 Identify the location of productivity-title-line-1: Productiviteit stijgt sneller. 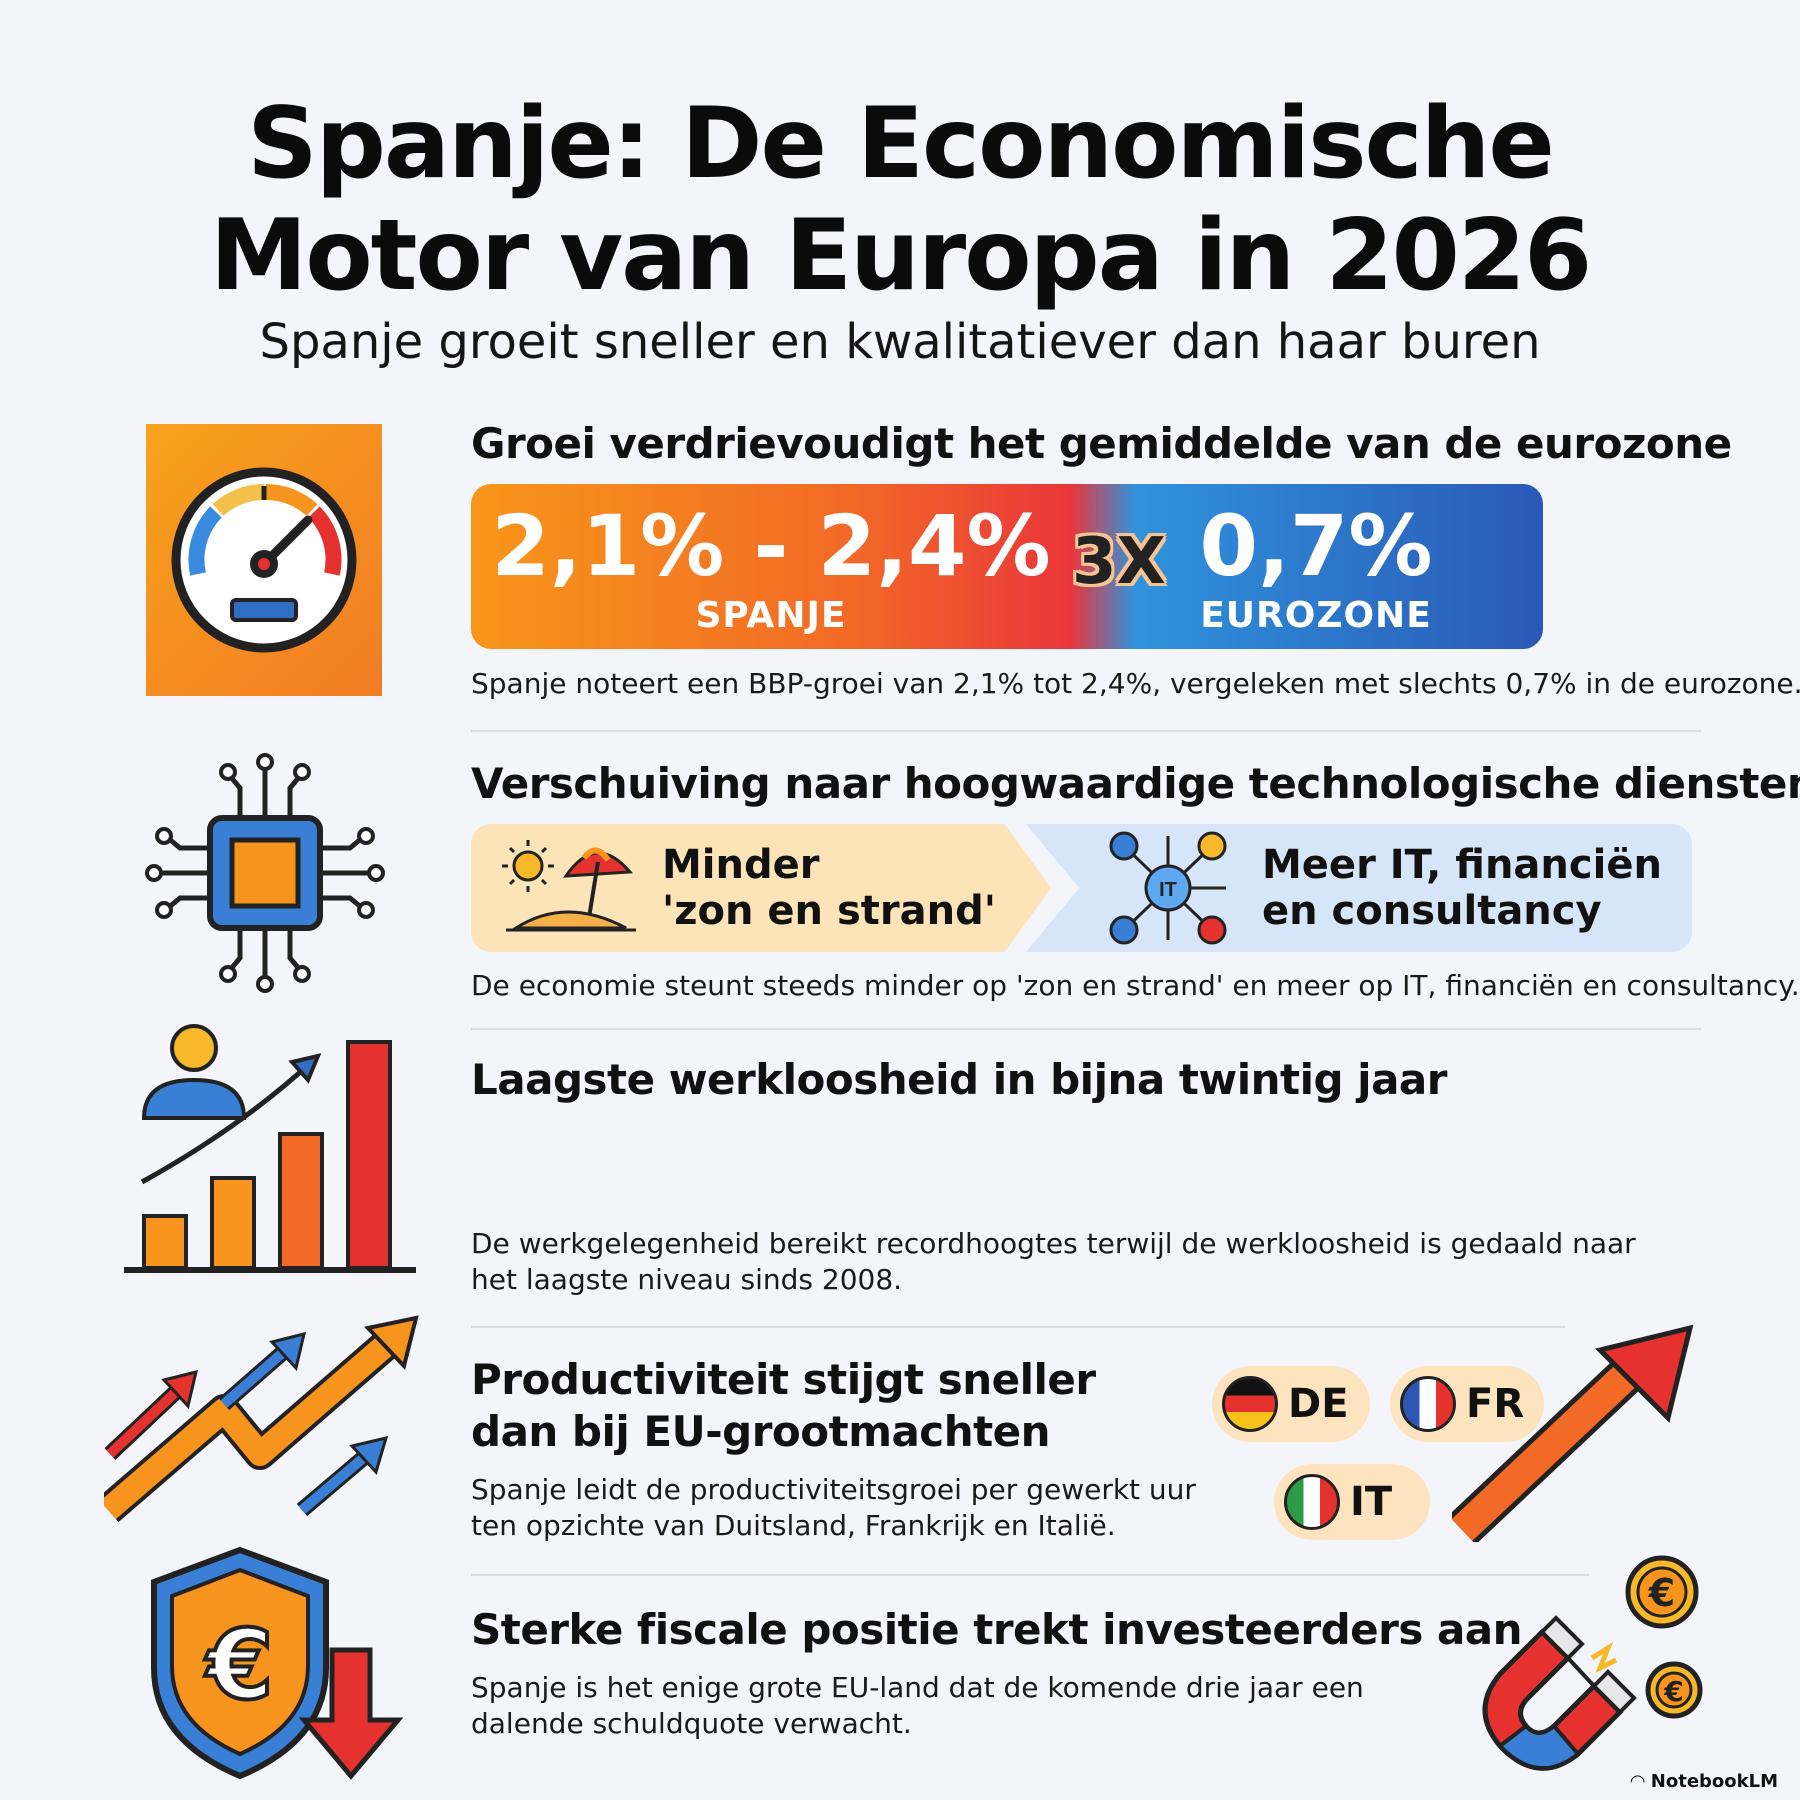
(783, 1379).